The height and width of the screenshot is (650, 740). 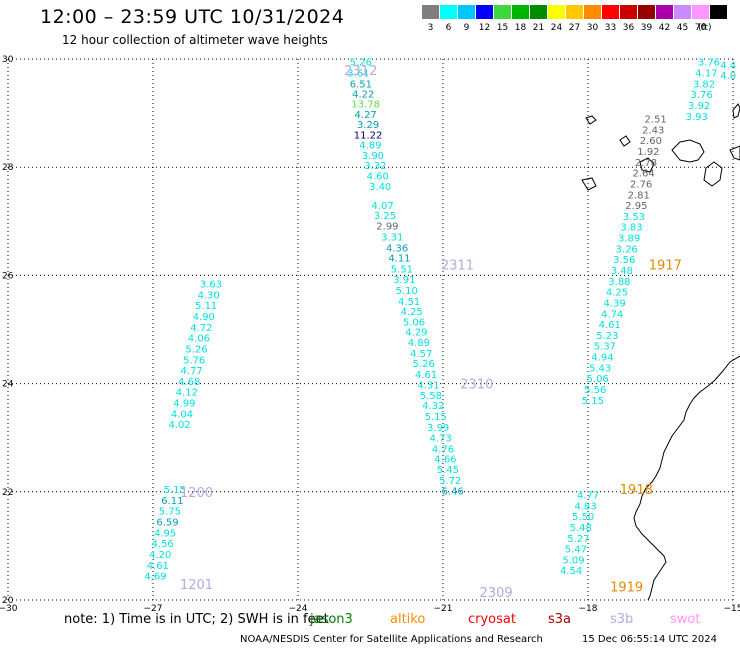 I want to click on satellite-label: altiko, so click(x=408, y=619).